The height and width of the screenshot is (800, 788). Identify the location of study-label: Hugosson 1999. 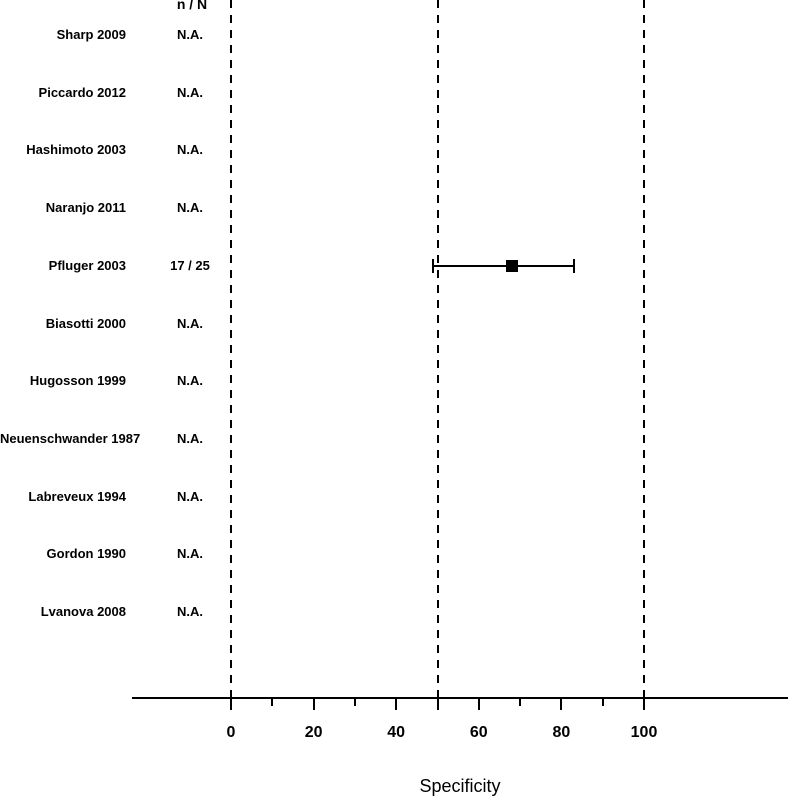
(77, 380).